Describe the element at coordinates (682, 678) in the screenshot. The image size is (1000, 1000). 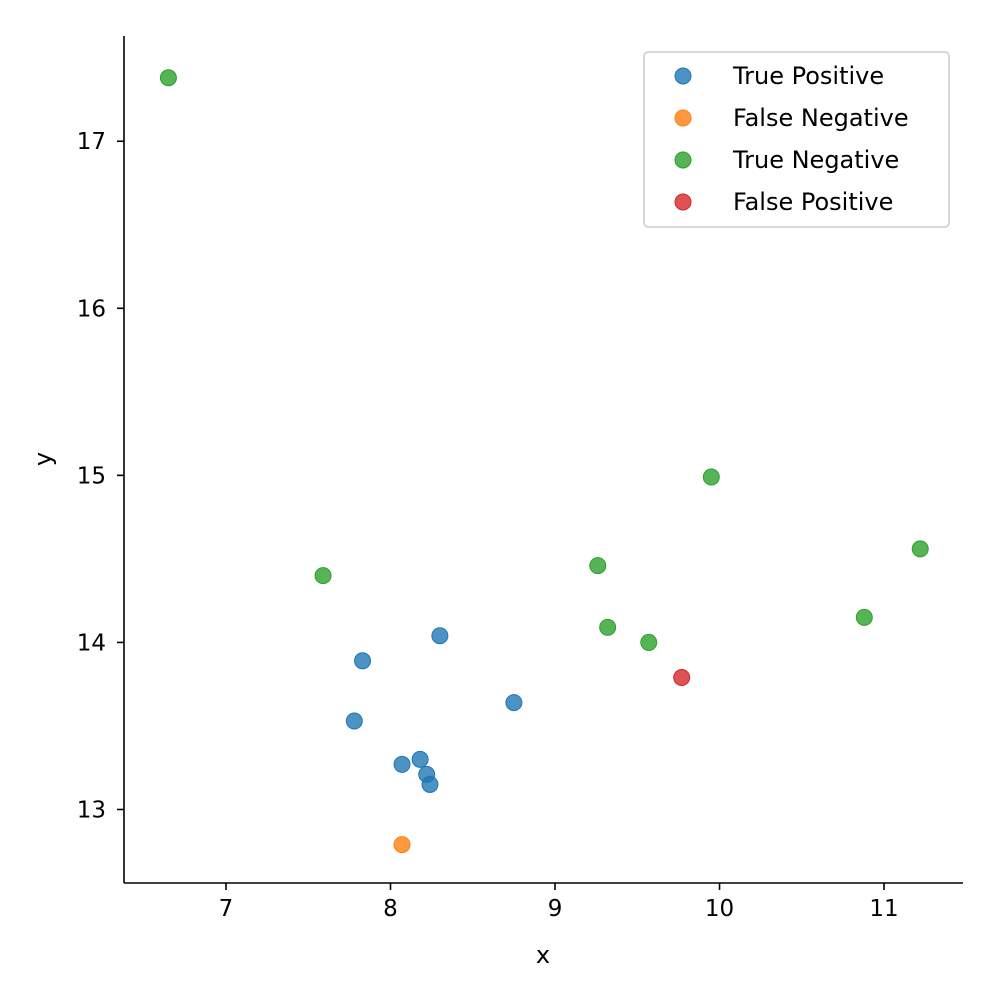
I see `point-false-positive` at that location.